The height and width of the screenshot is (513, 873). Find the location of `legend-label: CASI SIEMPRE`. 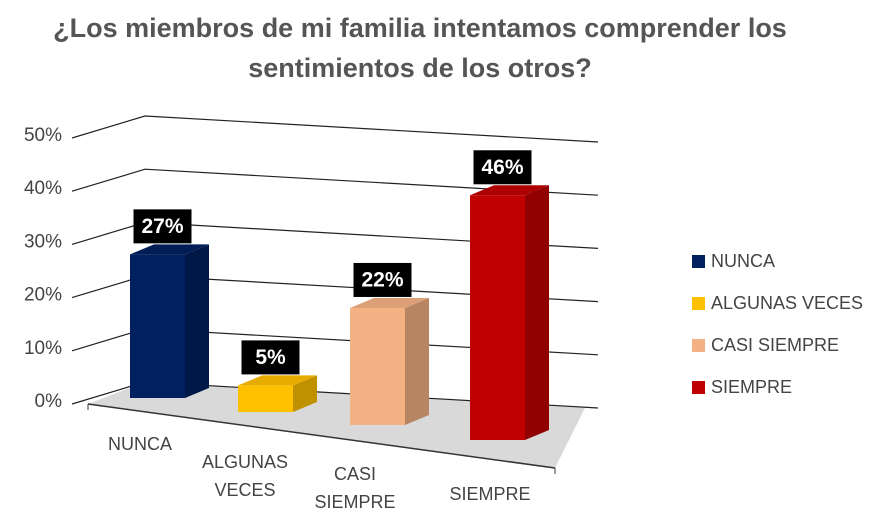

legend-label: CASI SIEMPRE is located at coordinates (775, 344).